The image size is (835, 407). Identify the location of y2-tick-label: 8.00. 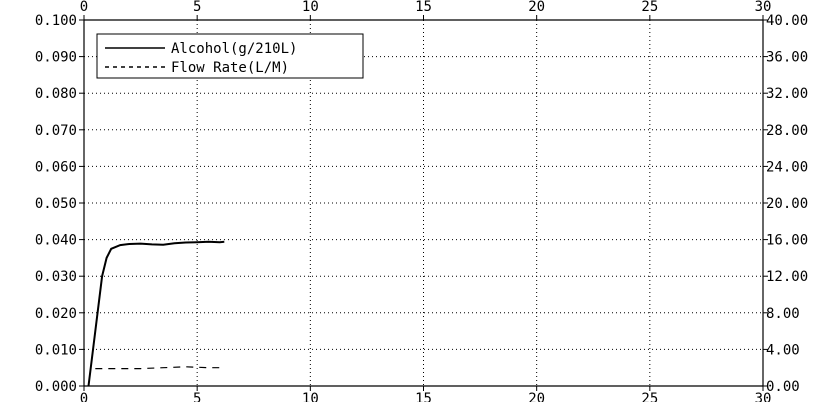
(783, 314).